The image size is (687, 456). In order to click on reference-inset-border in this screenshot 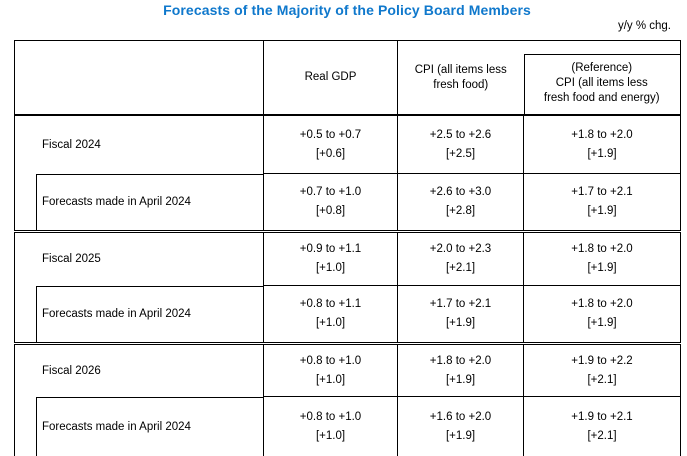, I will do `click(601, 84)`.